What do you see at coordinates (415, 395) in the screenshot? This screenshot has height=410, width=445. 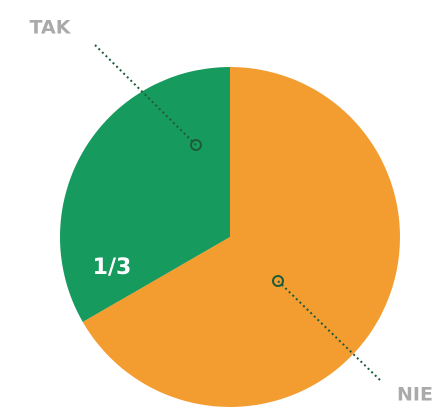 I see `slice-label: NIE` at bounding box center [415, 395].